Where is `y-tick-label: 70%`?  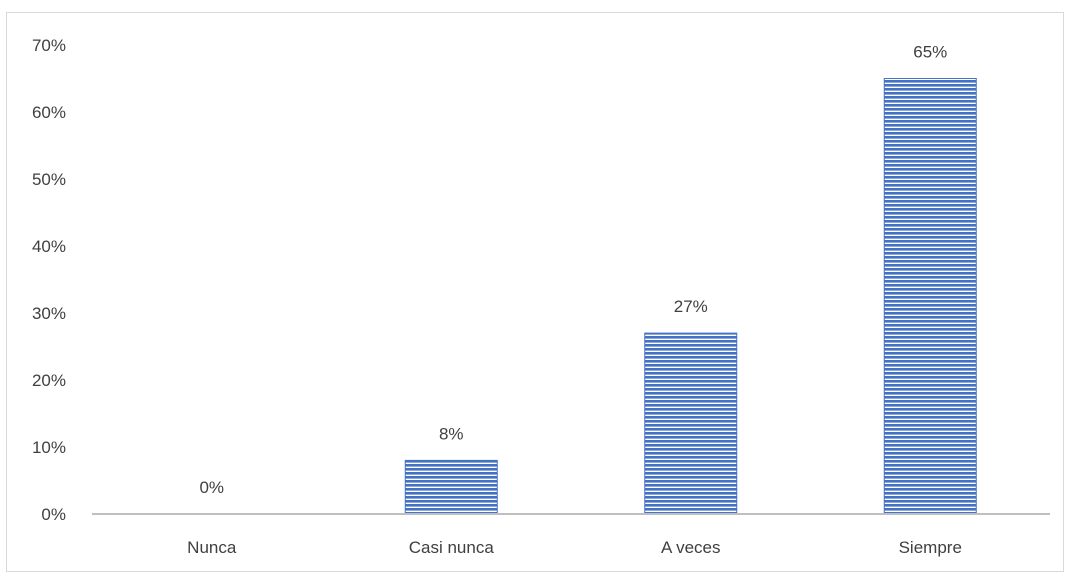 y-tick-label: 70% is located at coordinates (49, 45).